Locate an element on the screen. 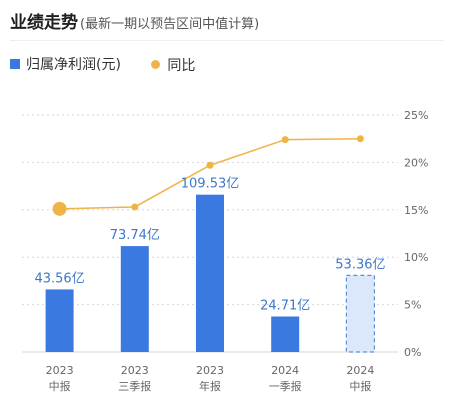 The width and height of the screenshot is (454, 400). chart-header: 业绩走势 (最新一期以预告区间中值计算) is located at coordinates (134, 20).